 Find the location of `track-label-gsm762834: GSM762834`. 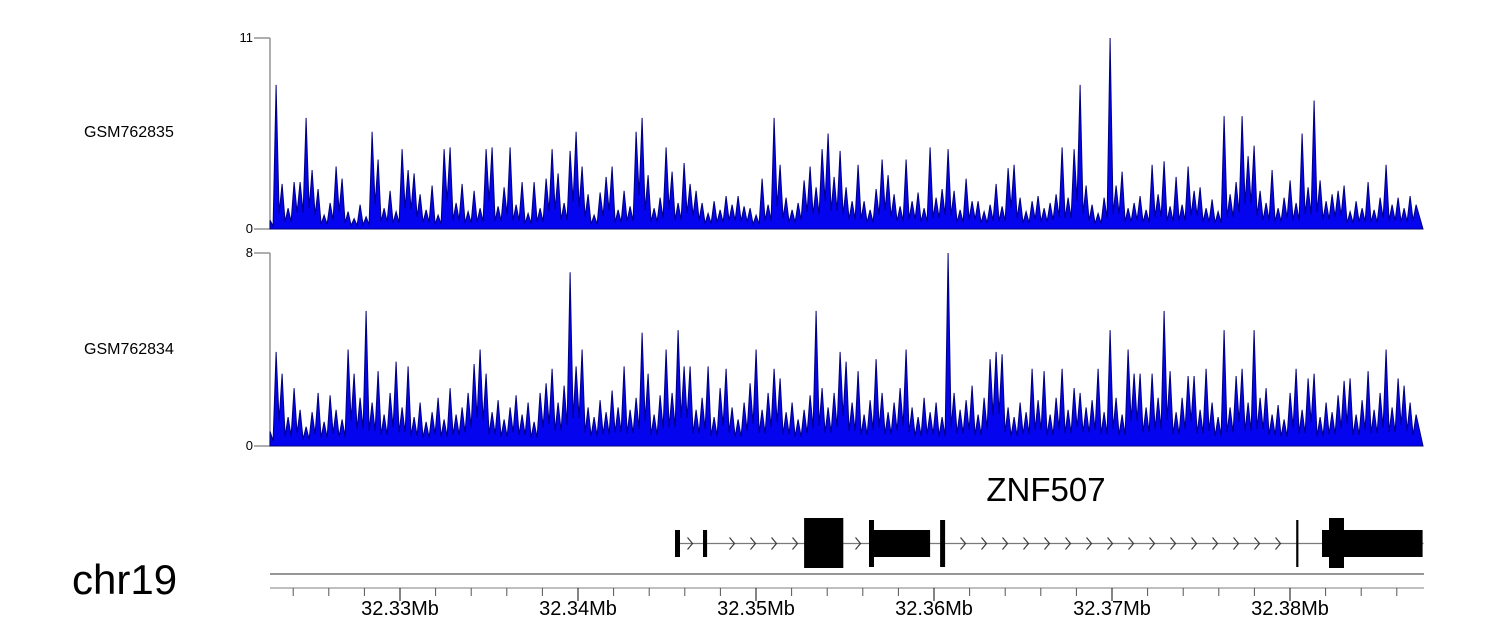

track-label-gsm762834: GSM762834 is located at coordinates (129, 349).